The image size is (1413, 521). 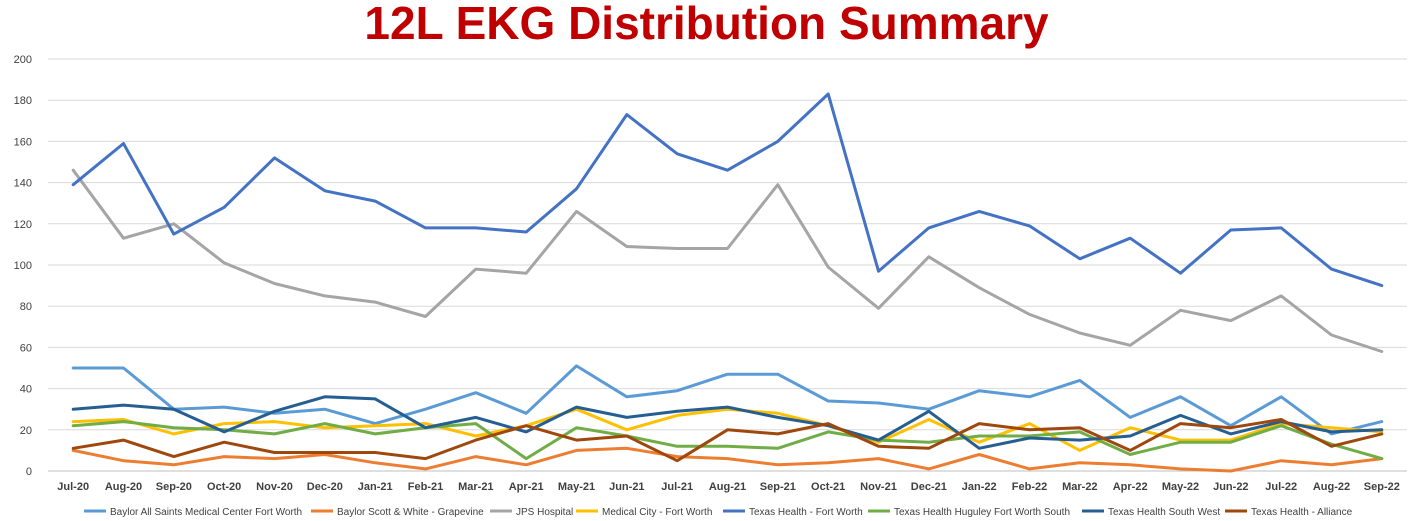 What do you see at coordinates (274, 487) in the screenshot?
I see `x-tick-label: Nov-20` at bounding box center [274, 487].